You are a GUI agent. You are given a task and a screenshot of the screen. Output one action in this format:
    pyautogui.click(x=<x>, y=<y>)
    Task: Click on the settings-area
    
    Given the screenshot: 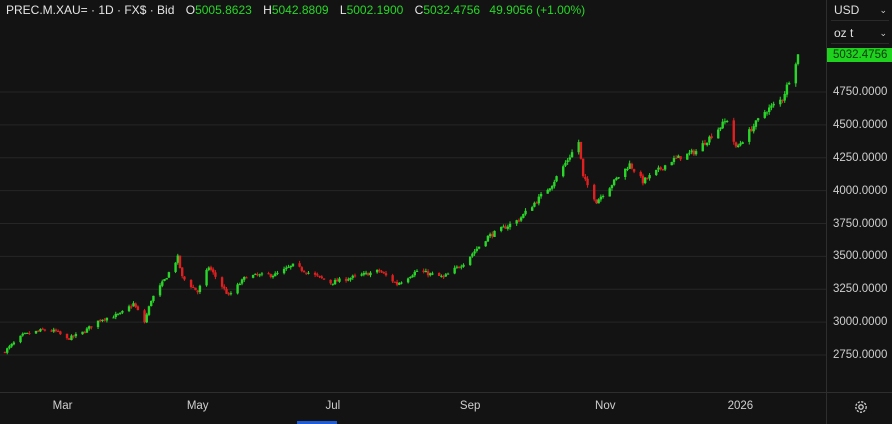 What is the action you would take?
    pyautogui.click(x=859, y=408)
    